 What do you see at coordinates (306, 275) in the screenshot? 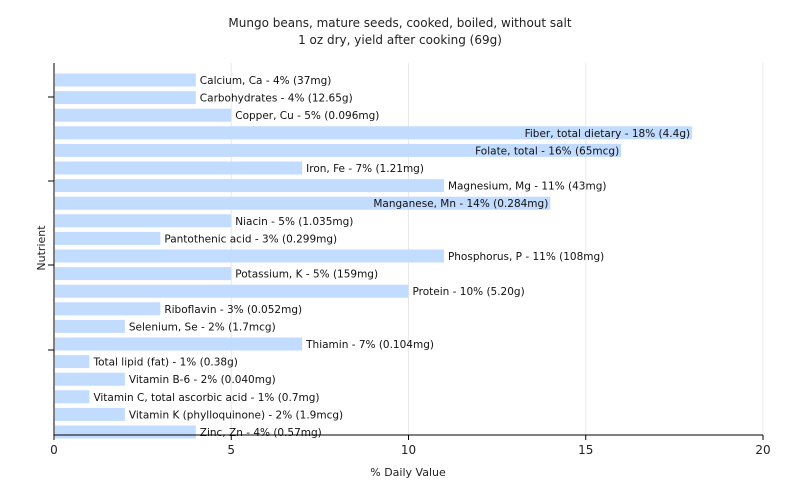
I see `bar-label: Potassium, K - 5% (159mg)` at bounding box center [306, 275].